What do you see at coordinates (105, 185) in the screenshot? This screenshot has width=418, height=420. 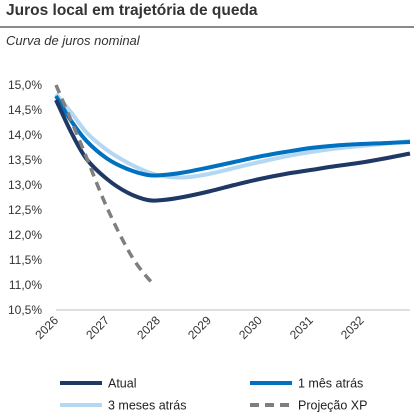 I see `series-line-proje-o-xp` at bounding box center [105, 185].